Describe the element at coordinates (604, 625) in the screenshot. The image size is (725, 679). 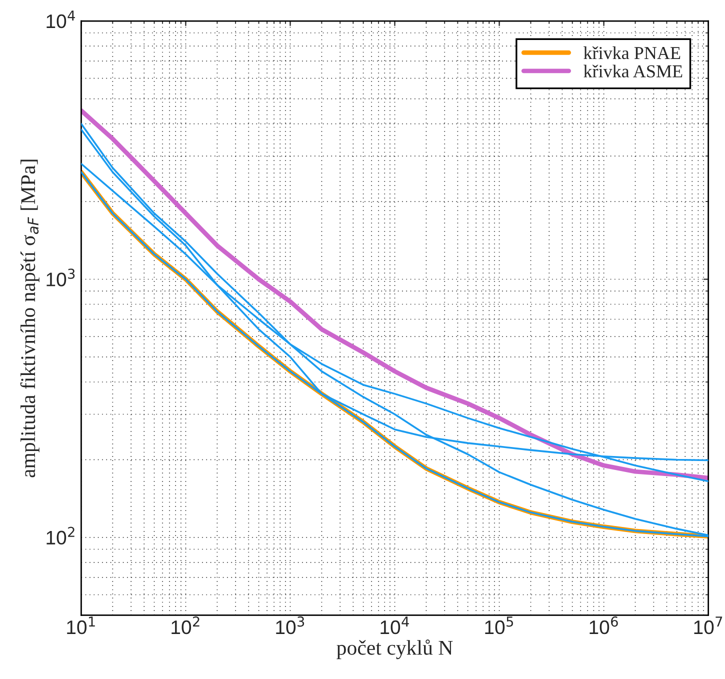
I see `x-tick-label: 10$^{6}$` at that location.